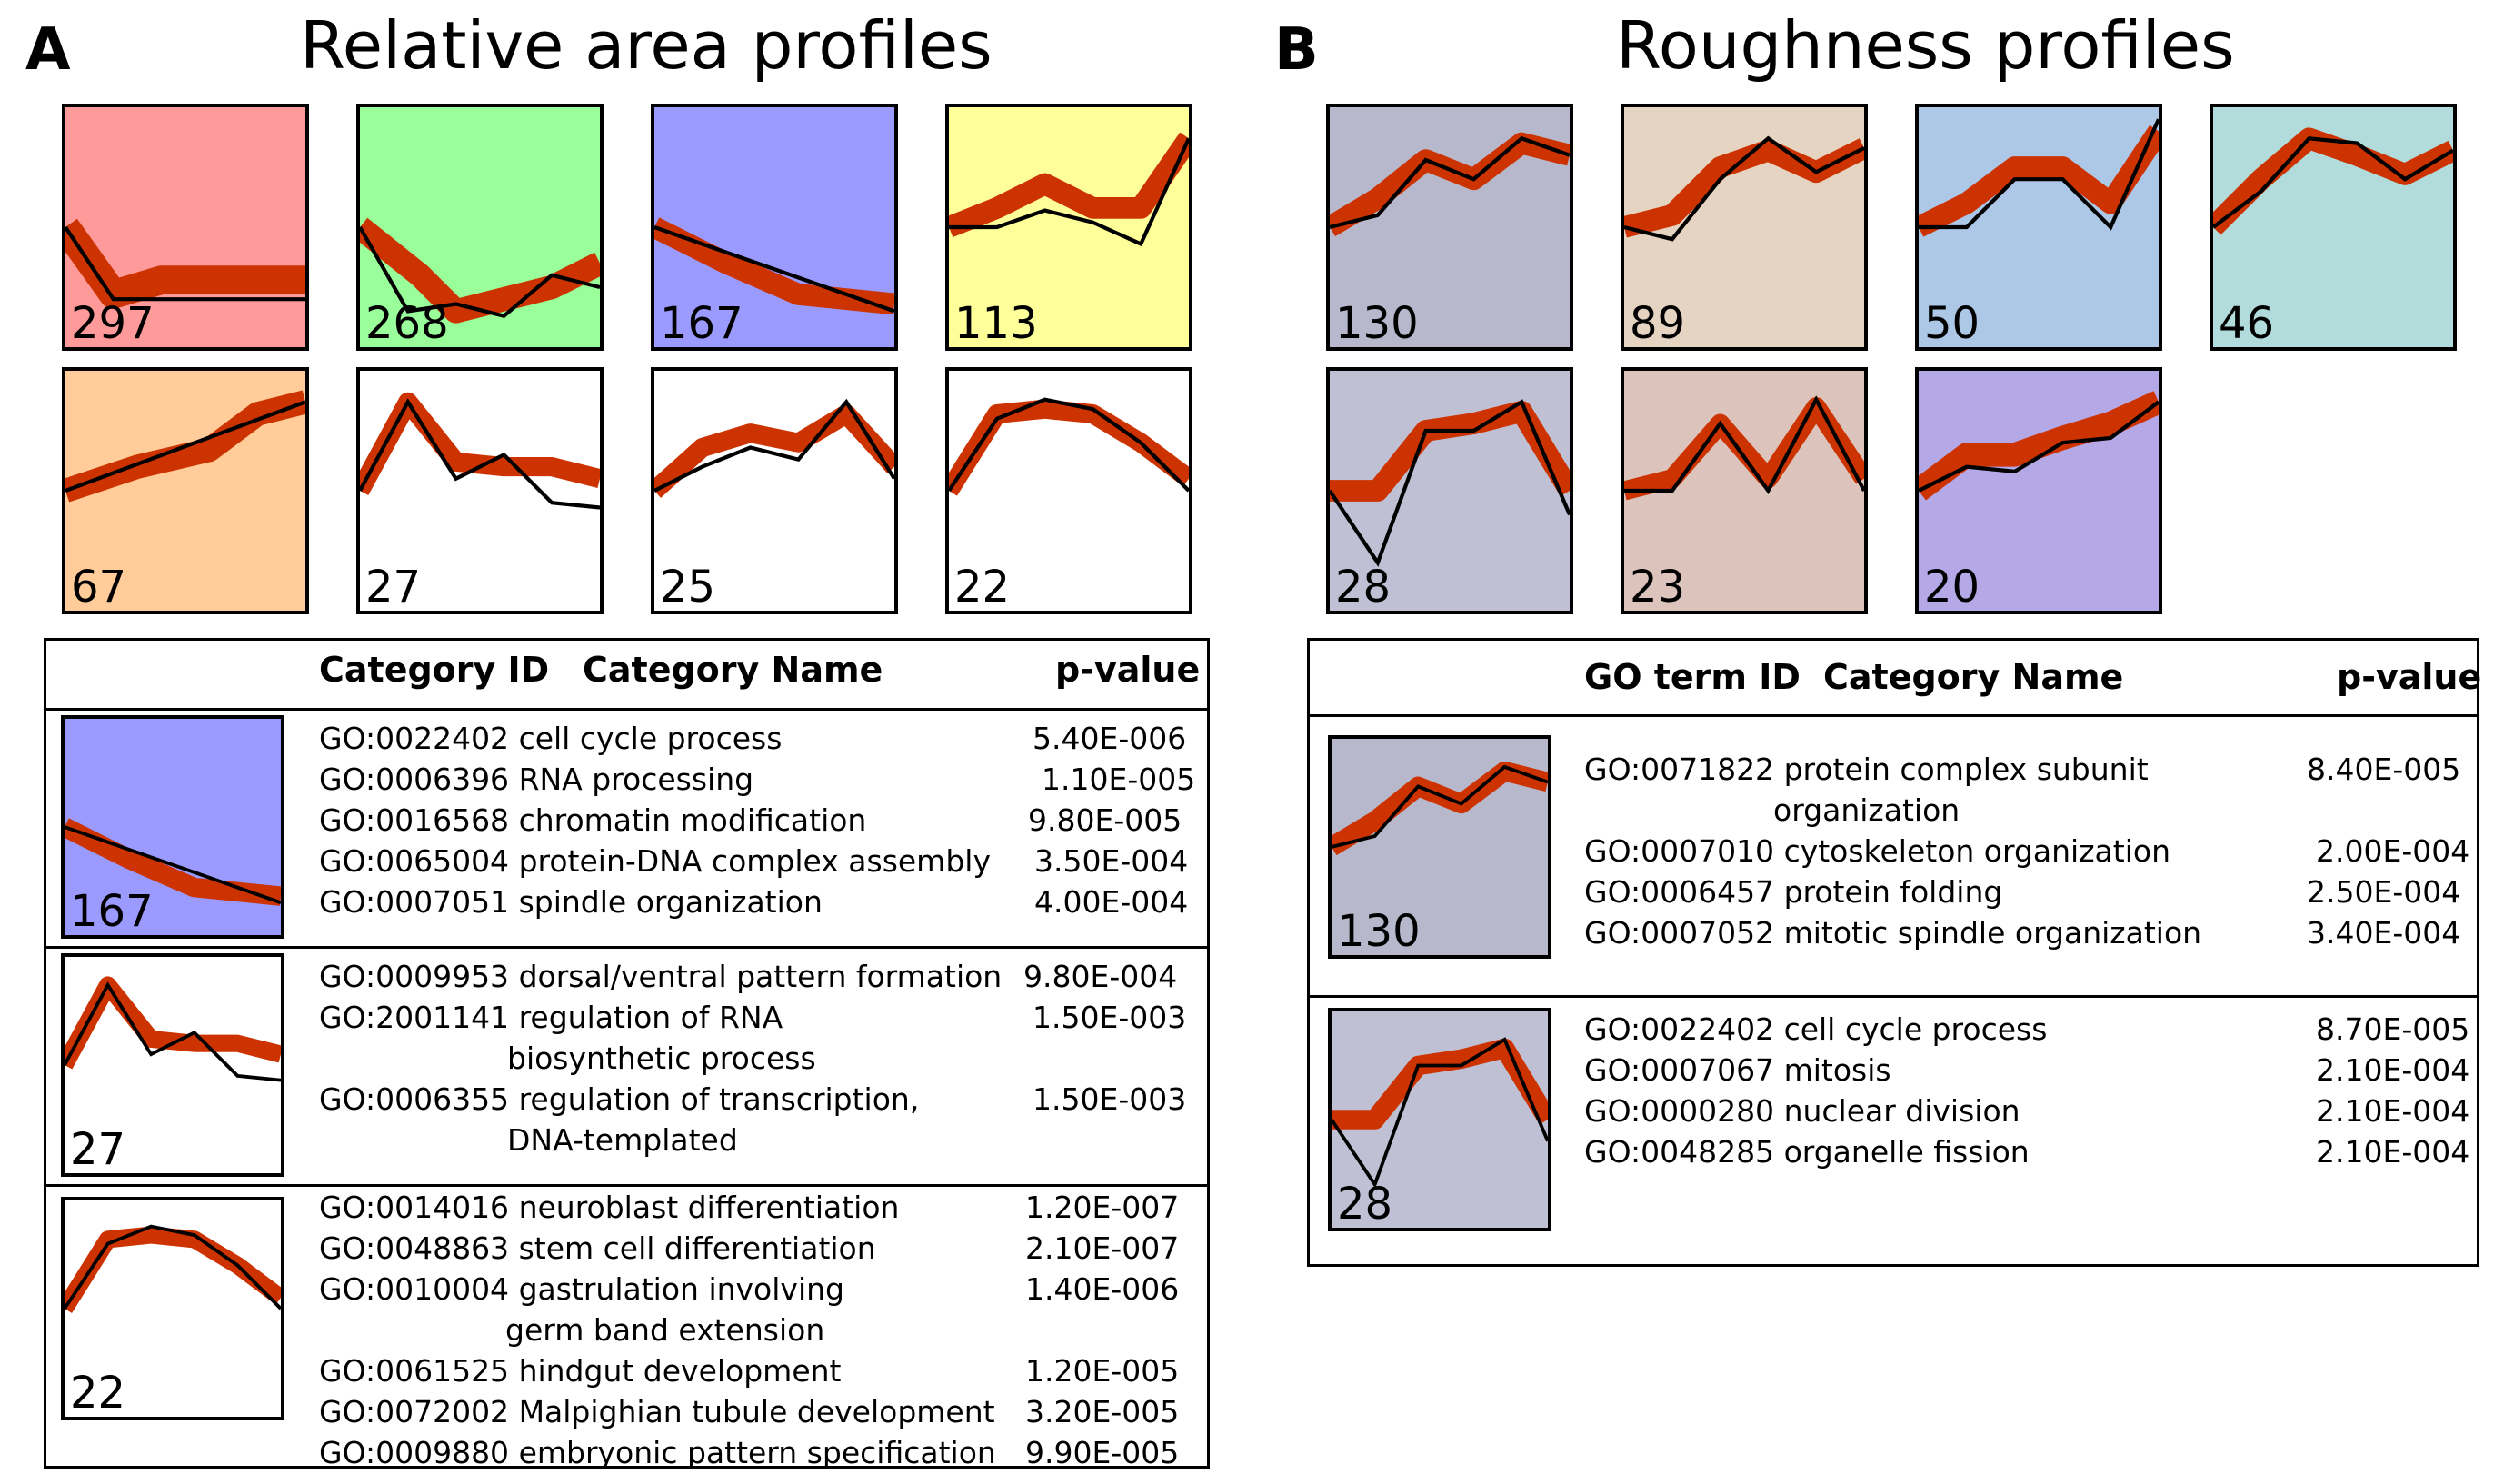  I want to click on go-name: protein-DNA complex assembly, so click(754, 861).